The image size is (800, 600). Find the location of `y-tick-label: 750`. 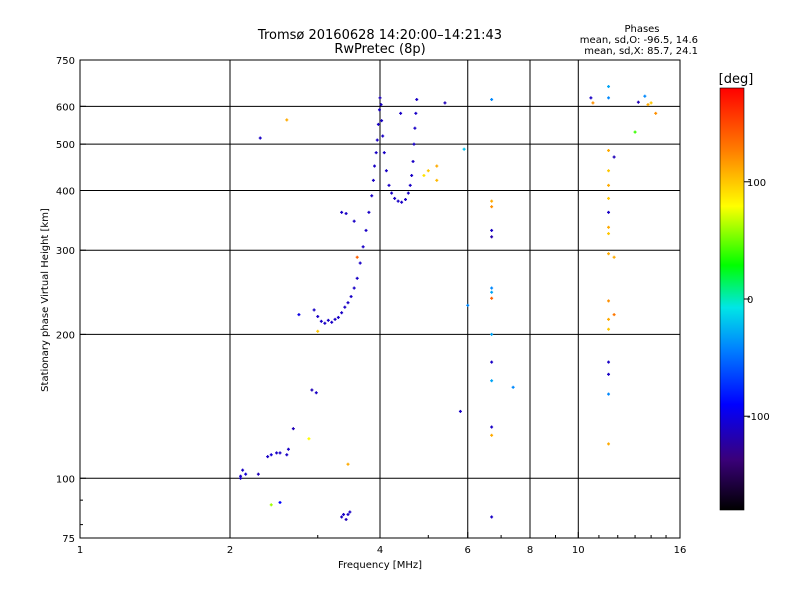

y-tick-label: 750 is located at coordinates (65, 61).